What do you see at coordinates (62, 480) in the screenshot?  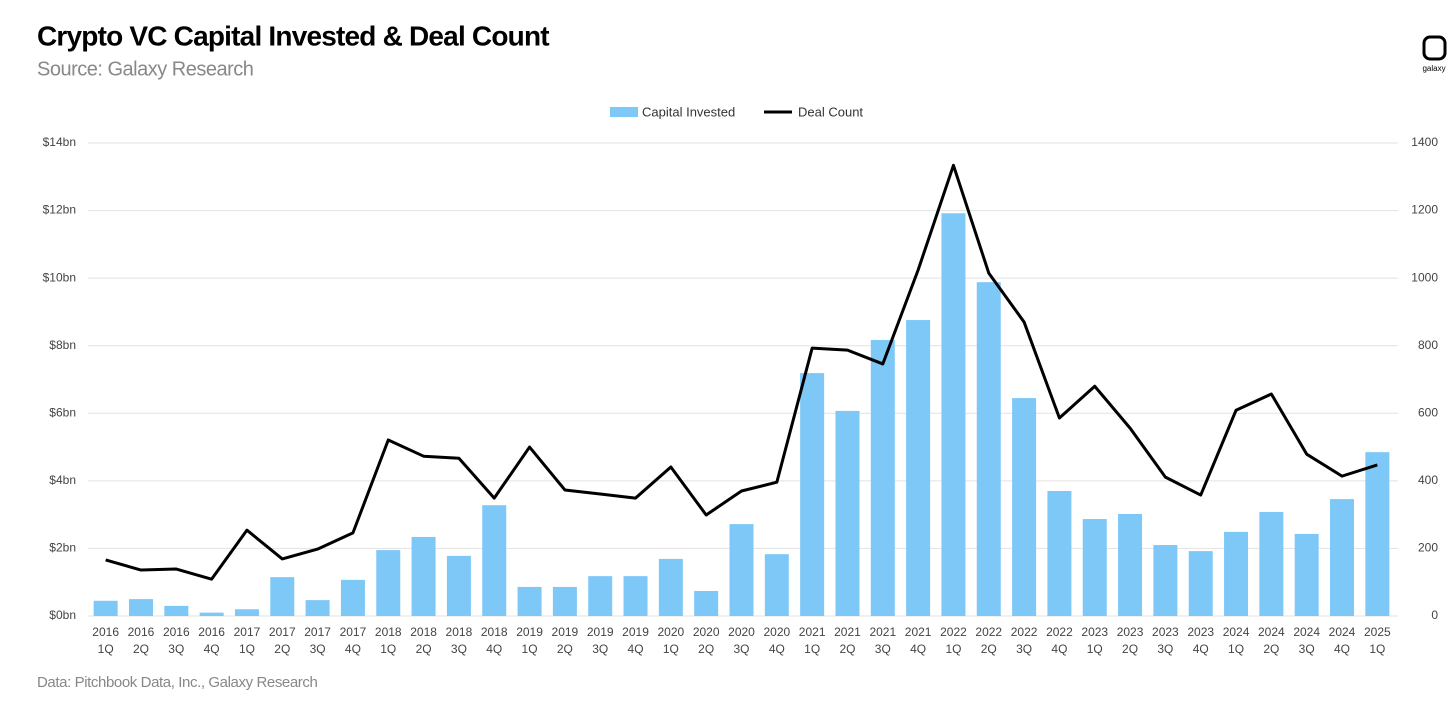 I see `y-tick-label: $4bn` at bounding box center [62, 480].